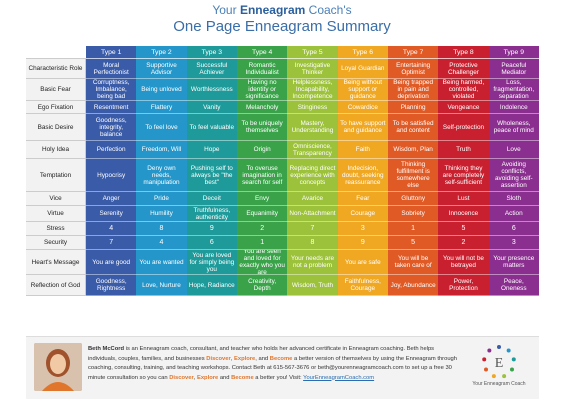 This screenshot has height=405, width=564. What do you see at coordinates (312, 199) in the screenshot?
I see `table-cell: Avarice` at bounding box center [312, 199].